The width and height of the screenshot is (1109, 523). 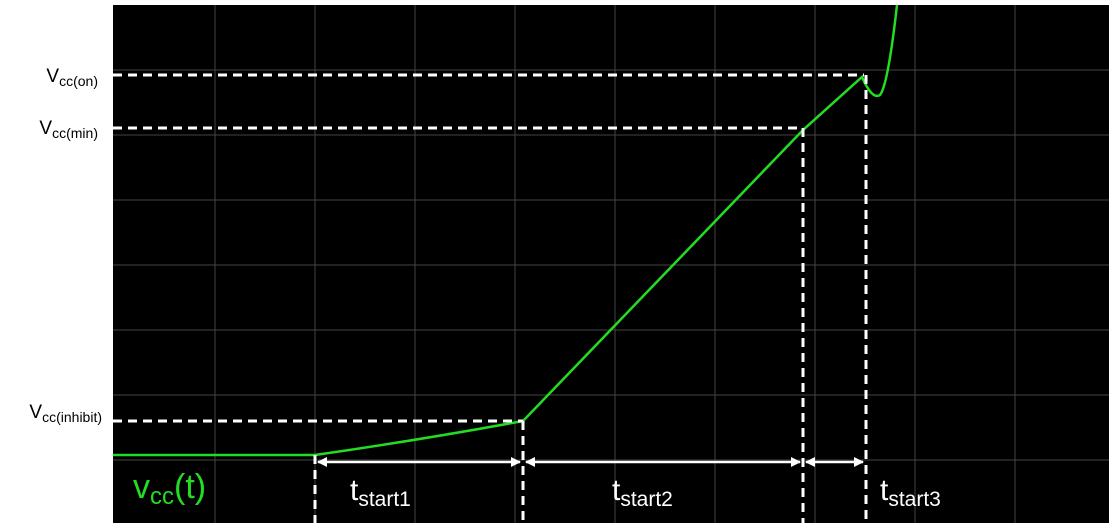 I want to click on subscript: cc(min), so click(x=75, y=133).